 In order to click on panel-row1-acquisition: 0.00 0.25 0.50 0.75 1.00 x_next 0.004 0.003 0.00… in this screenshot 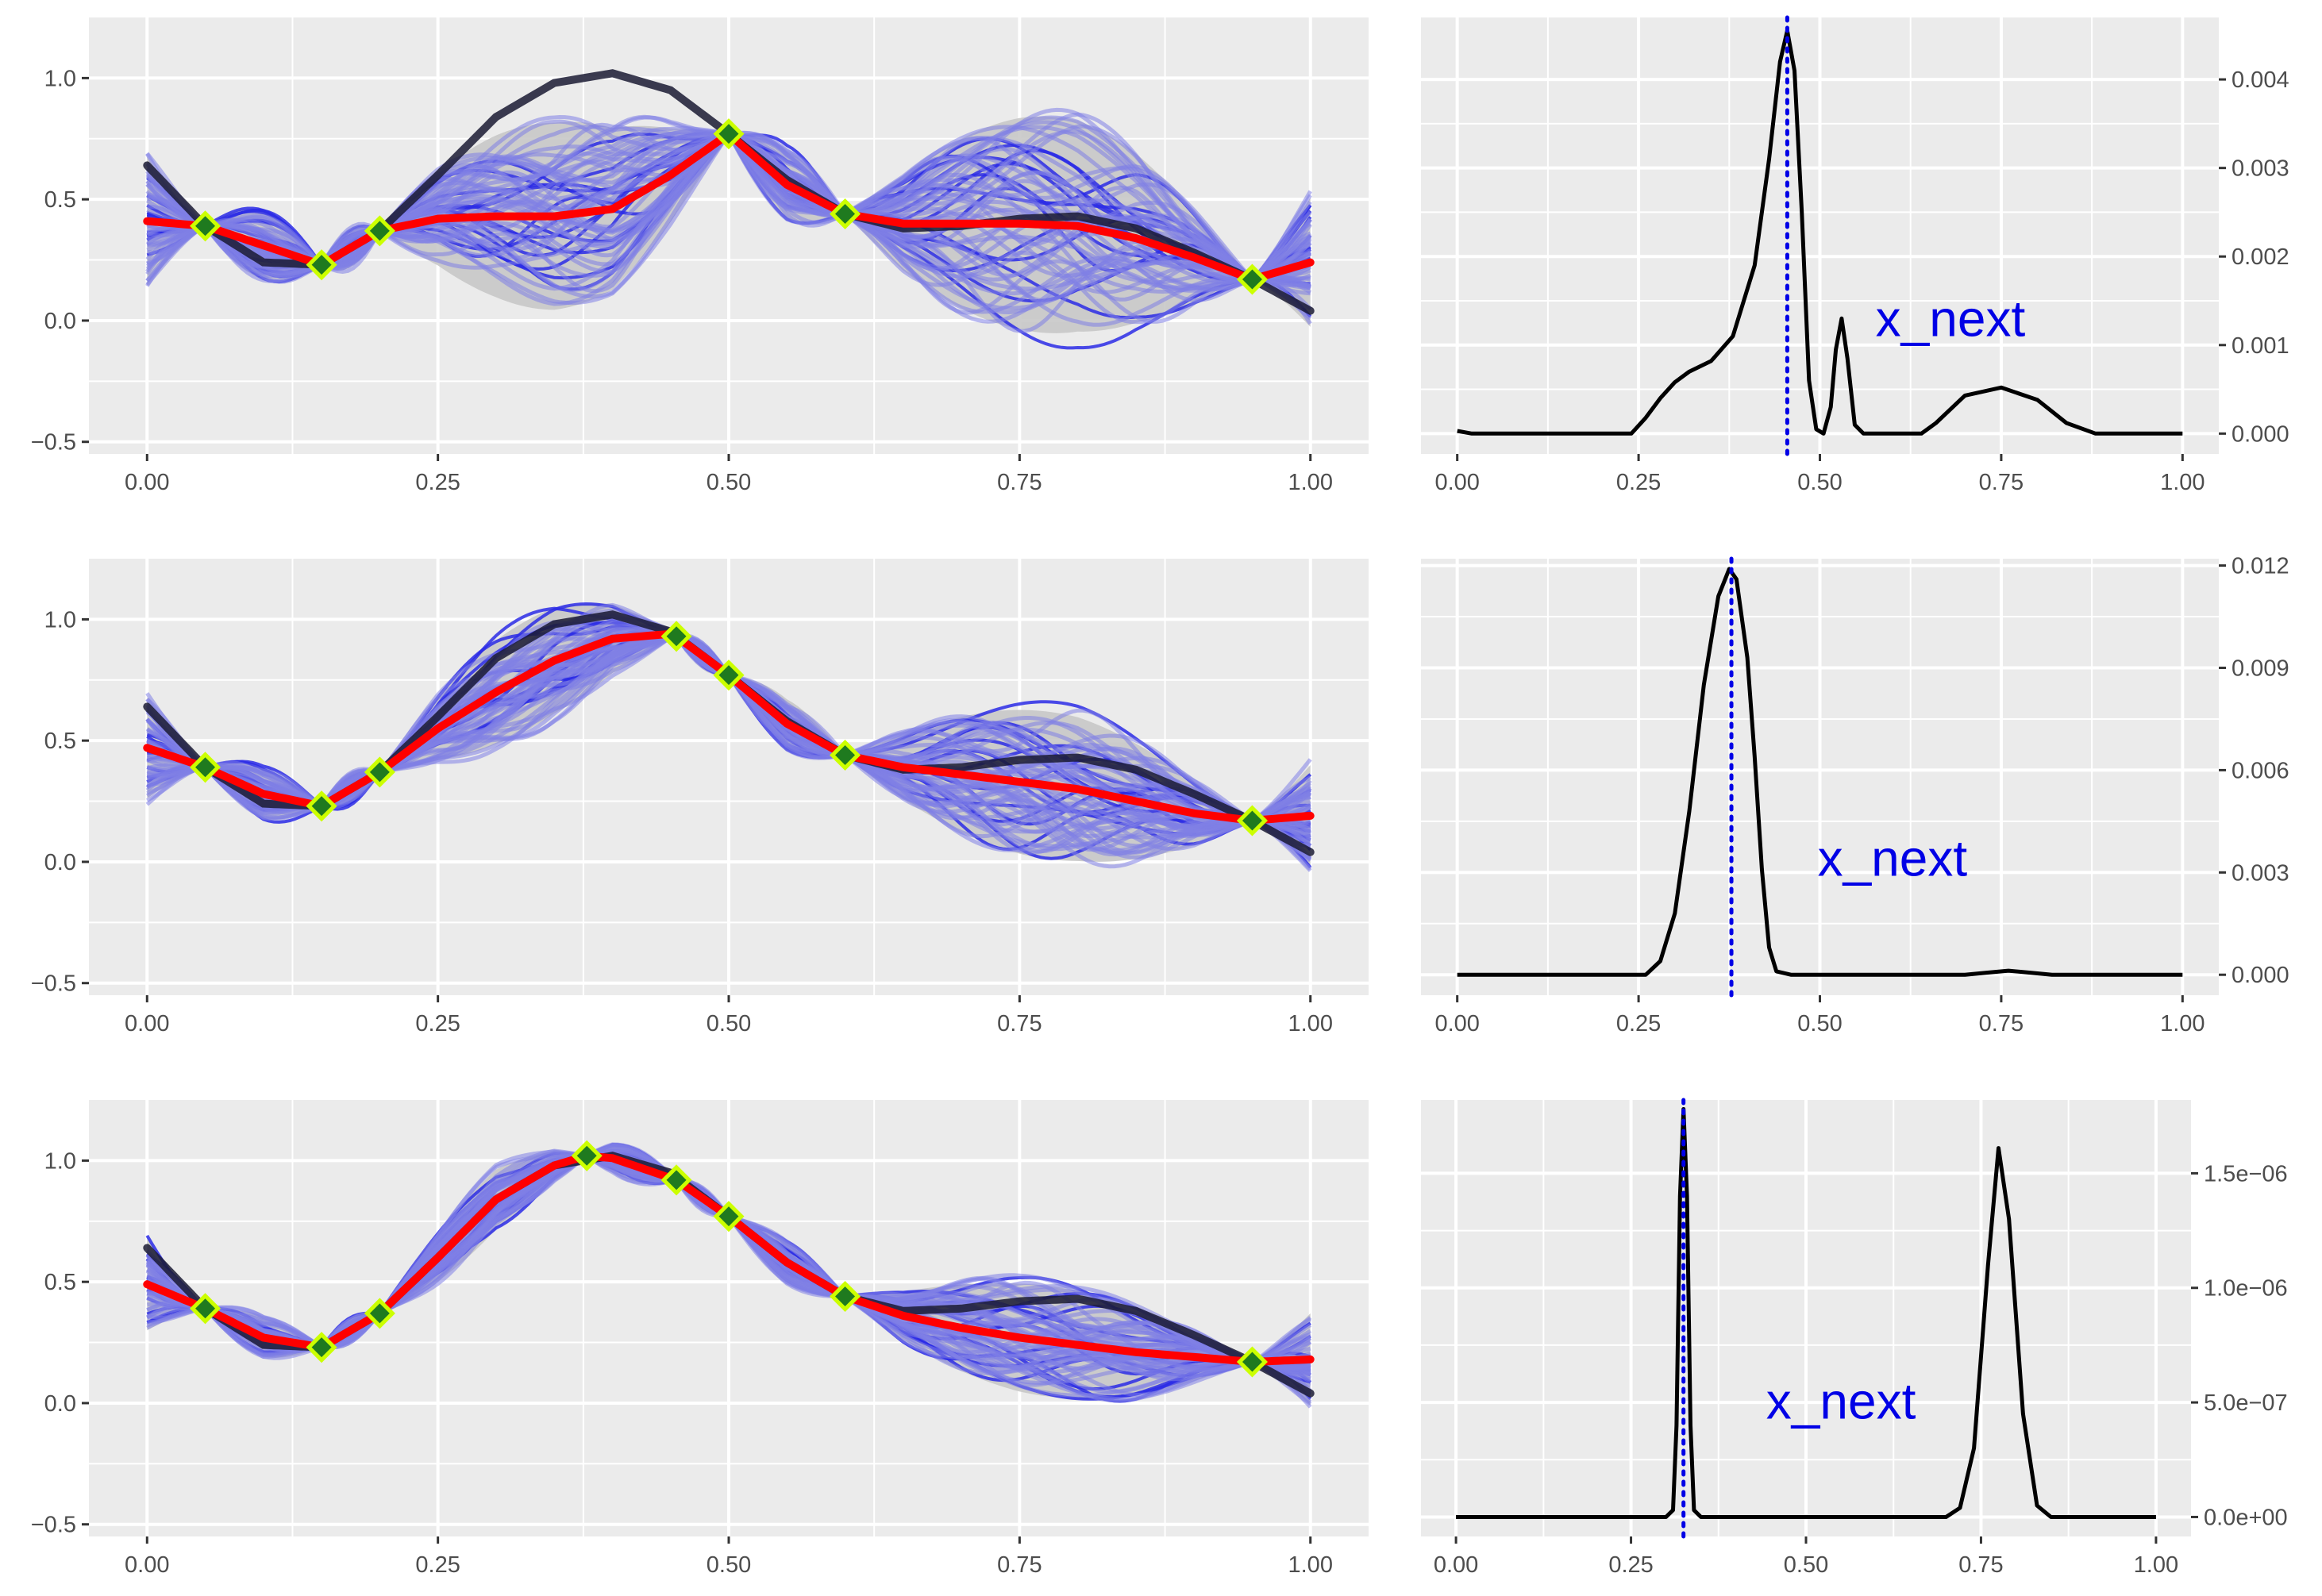, I will do `click(1855, 255)`.